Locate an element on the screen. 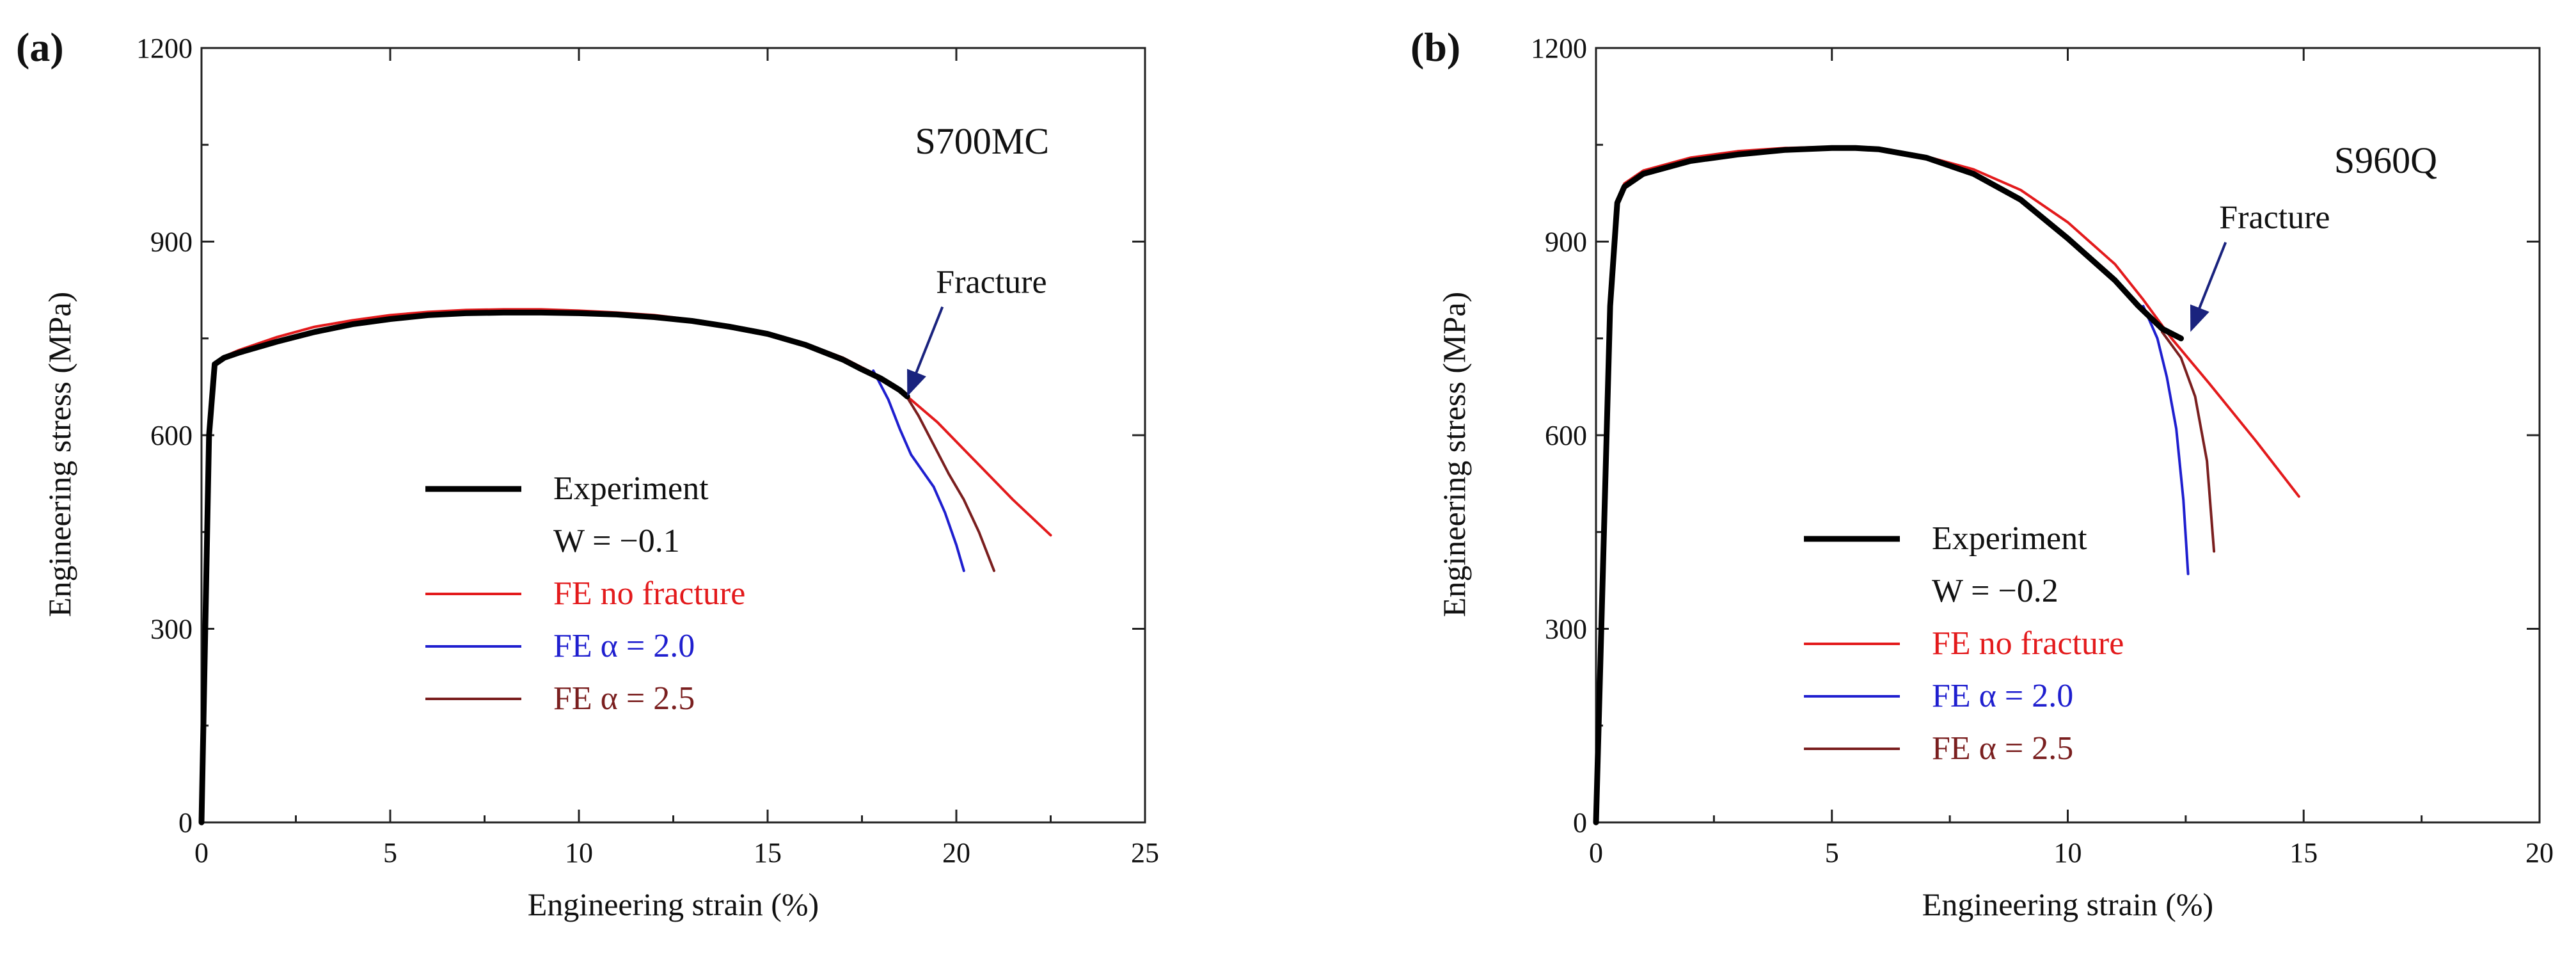 The height and width of the screenshot is (960, 2576). x-tick-label: 25 is located at coordinates (1145, 852).